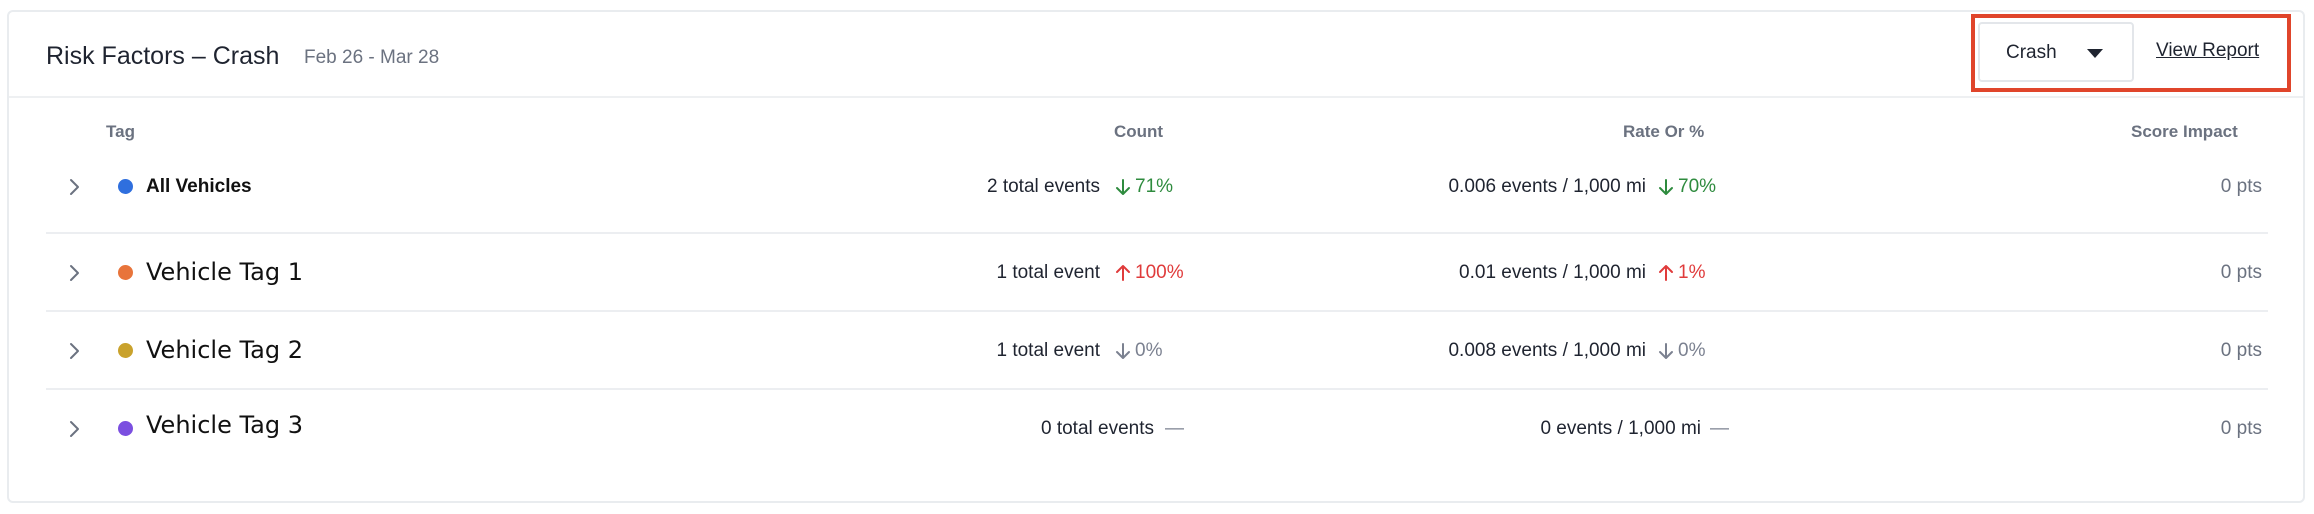 The width and height of the screenshot is (2314, 514). What do you see at coordinates (224, 425) in the screenshot?
I see `tag-name: Vehicle Tag 3` at bounding box center [224, 425].